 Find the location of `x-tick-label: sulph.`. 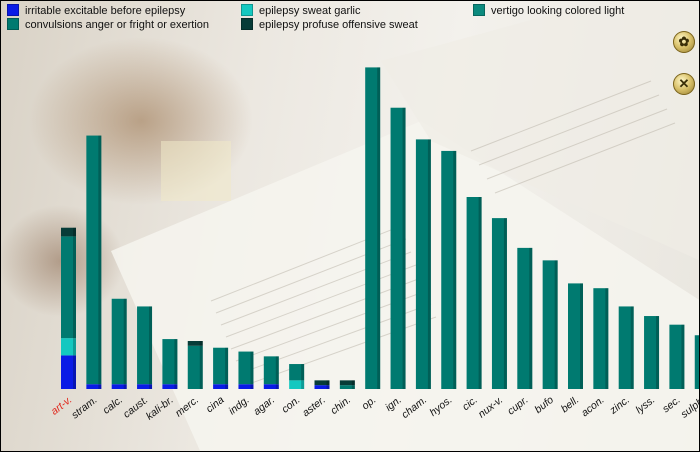

x-tick-label: sulph. is located at coordinates (689, 407).